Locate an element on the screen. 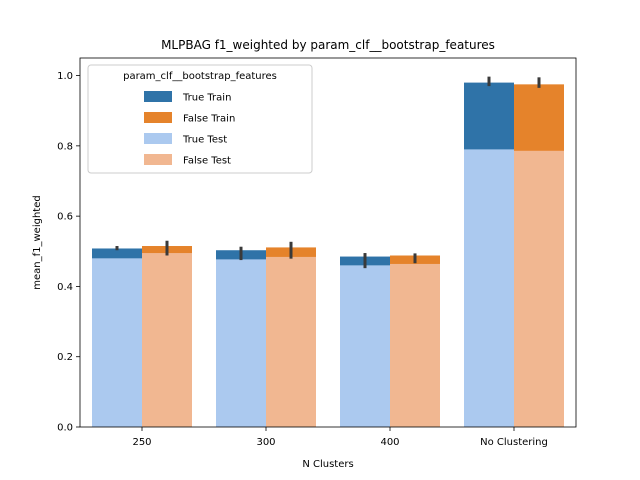 The width and height of the screenshot is (640, 480). y-tick-label-3: 0.6 is located at coordinates (65, 217).